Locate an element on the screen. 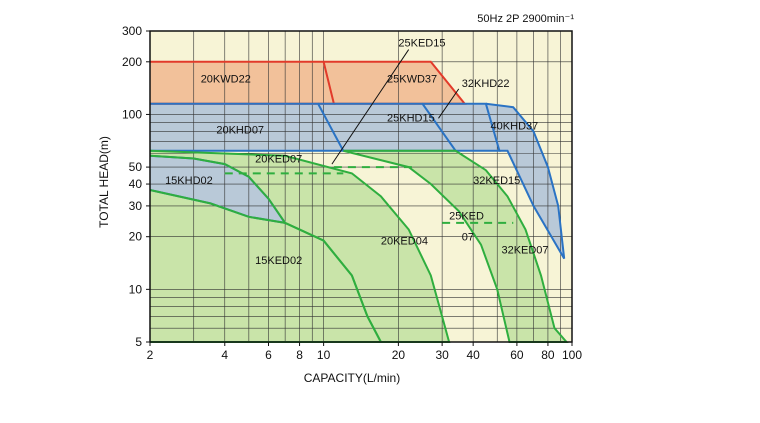 Image resolution: width=760 pixels, height=423 pixels. region-32ked15 is located at coordinates (455, 246).